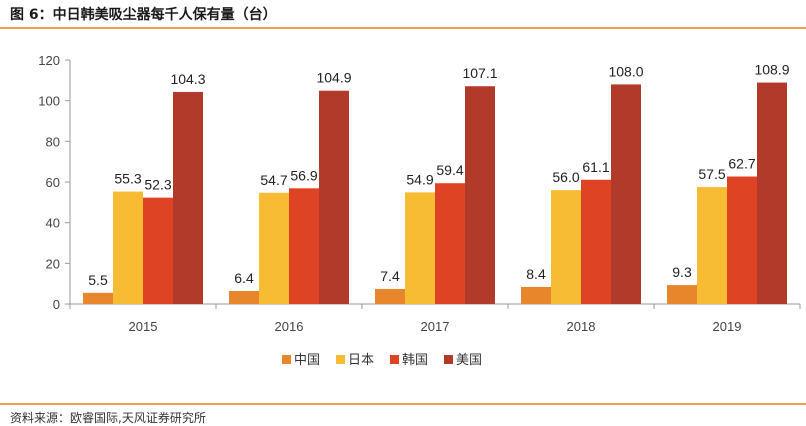 The image size is (806, 426). Describe the element at coordinates (53, 263) in the screenshot. I see `y-tick-label: 20` at that location.